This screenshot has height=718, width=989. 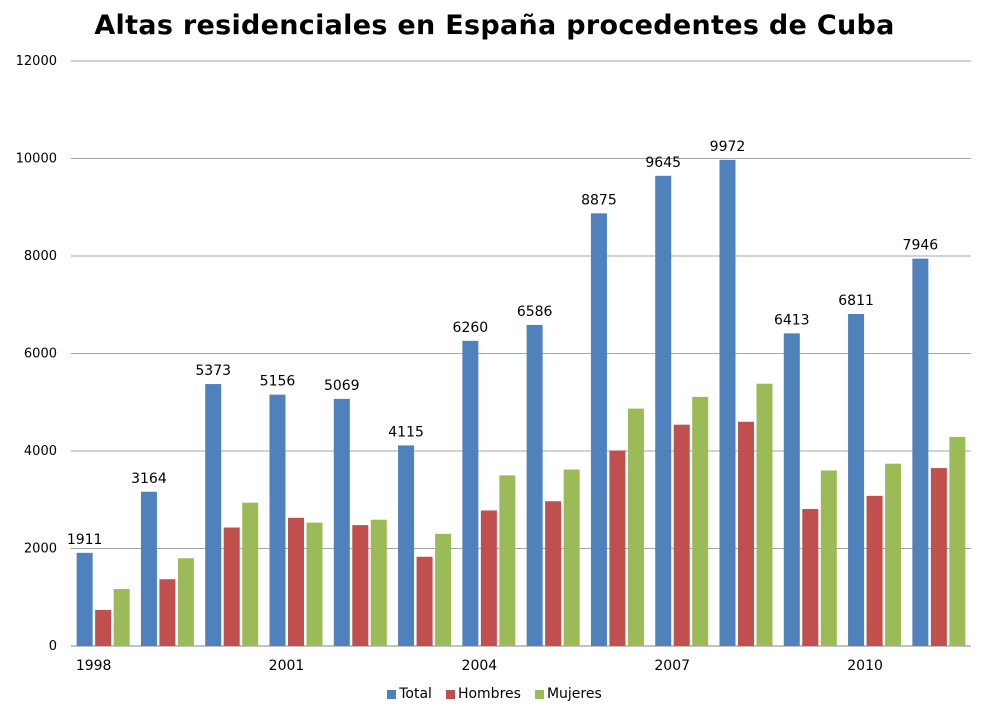 What do you see at coordinates (489, 694) in the screenshot?
I see `legend-label-hombres: Hombres` at bounding box center [489, 694].